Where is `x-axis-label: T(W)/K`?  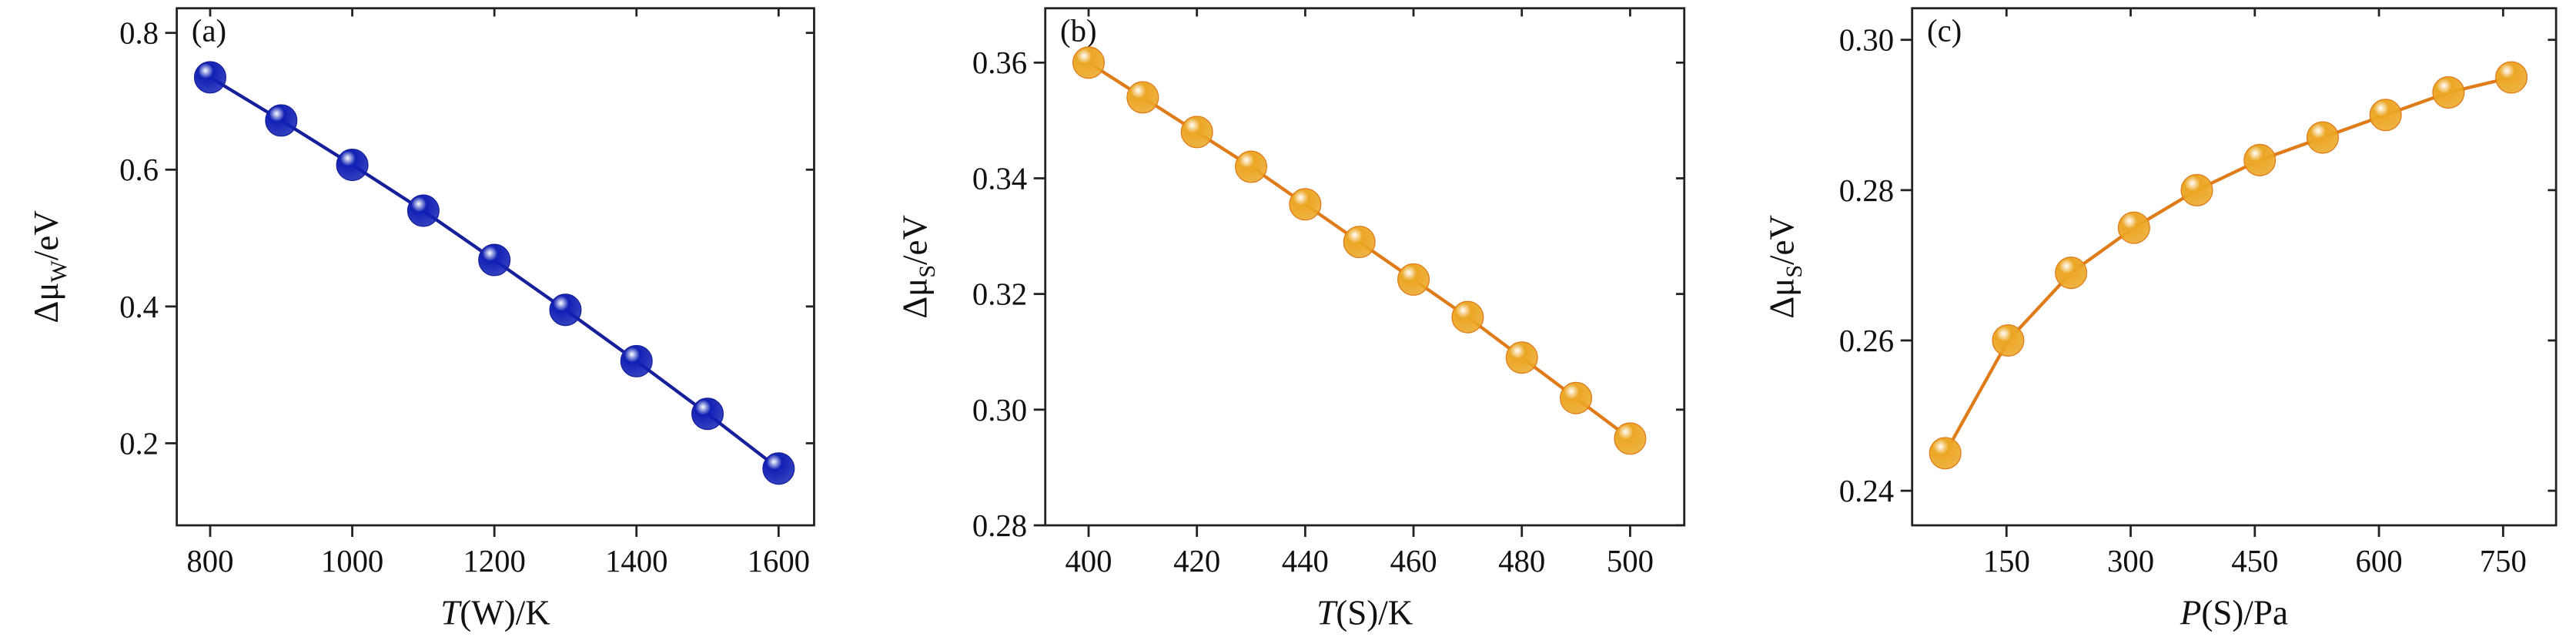 x-axis-label: T(W)/K is located at coordinates (495, 613).